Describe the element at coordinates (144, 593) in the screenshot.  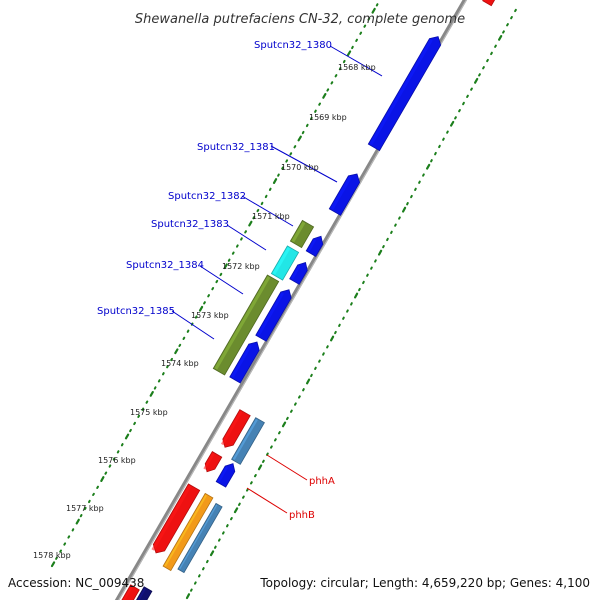
I see `gene-navy-bottom` at that location.